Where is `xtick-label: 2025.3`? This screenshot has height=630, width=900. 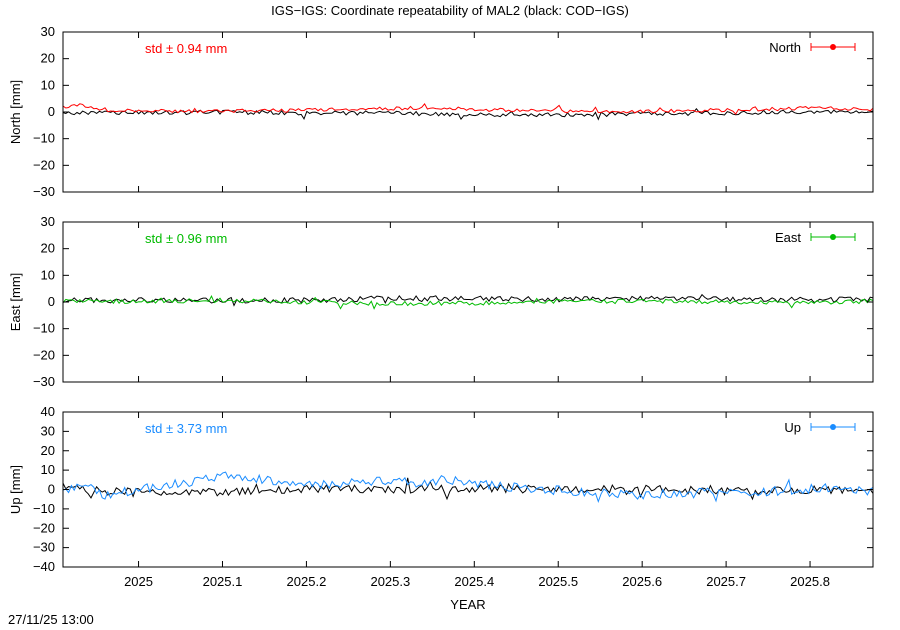 xtick-label: 2025.3 is located at coordinates (390, 581).